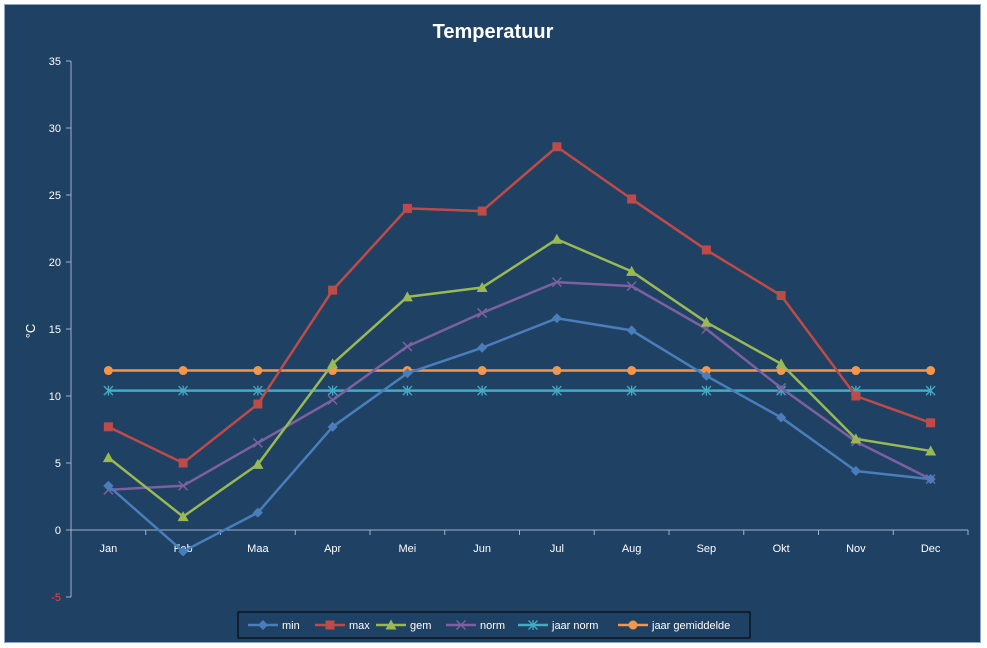  I want to click on y-tick-label: 5, so click(58, 464).